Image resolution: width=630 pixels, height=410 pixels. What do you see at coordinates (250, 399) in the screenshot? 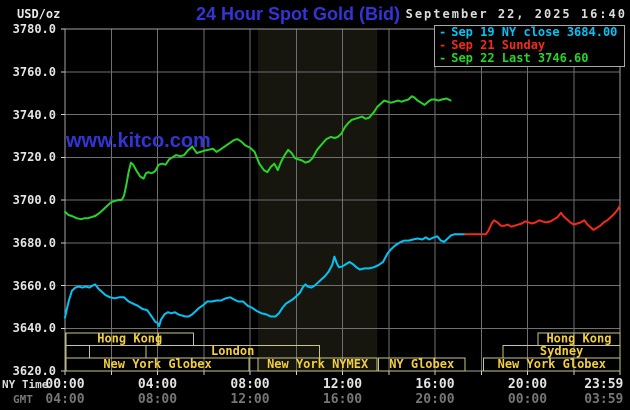
I see `x-axis-tick-label-gmt: 12:00` at bounding box center [250, 399].